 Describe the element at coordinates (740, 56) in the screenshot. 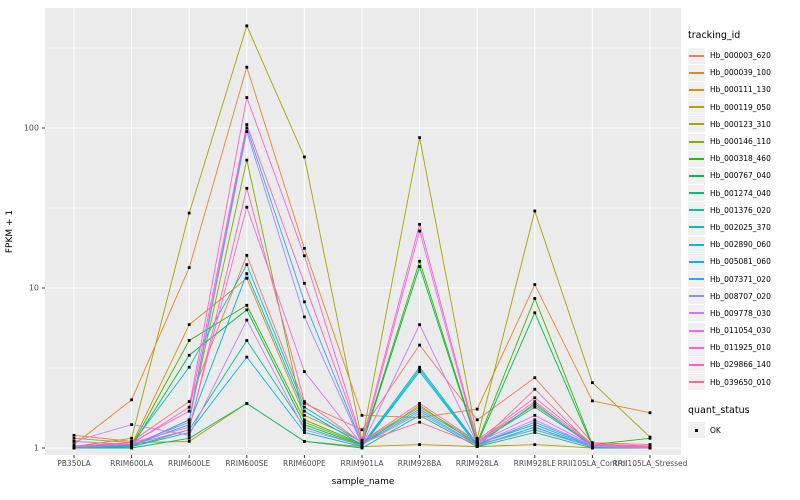

I see `legend-item-label: Hb_000003_620` at that location.